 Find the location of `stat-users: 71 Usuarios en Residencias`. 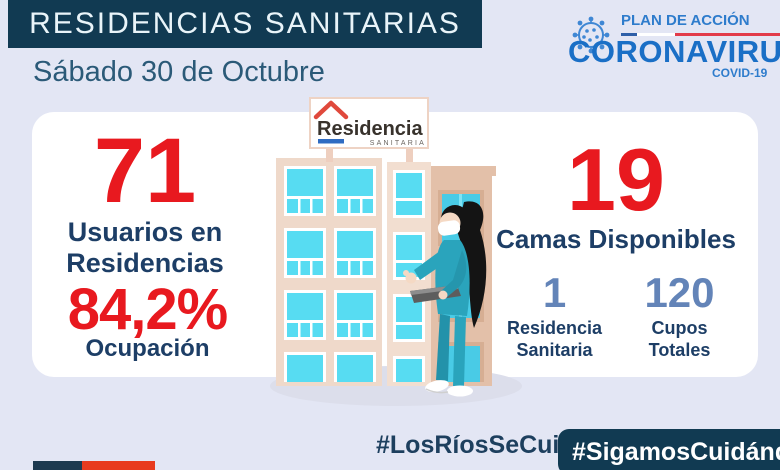

stat-users: 71 Usuarios en Residencias is located at coordinates (145, 199).